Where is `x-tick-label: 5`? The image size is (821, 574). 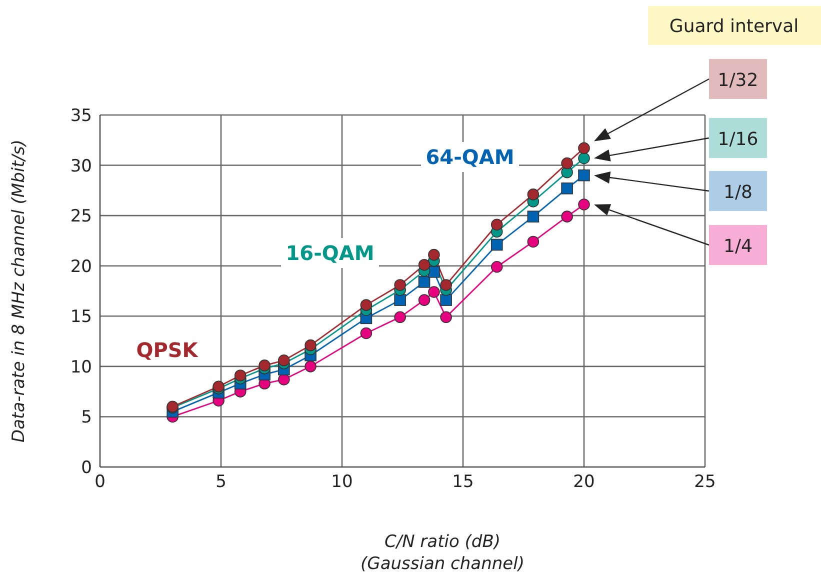
x-tick-label: 5 is located at coordinates (221, 482).